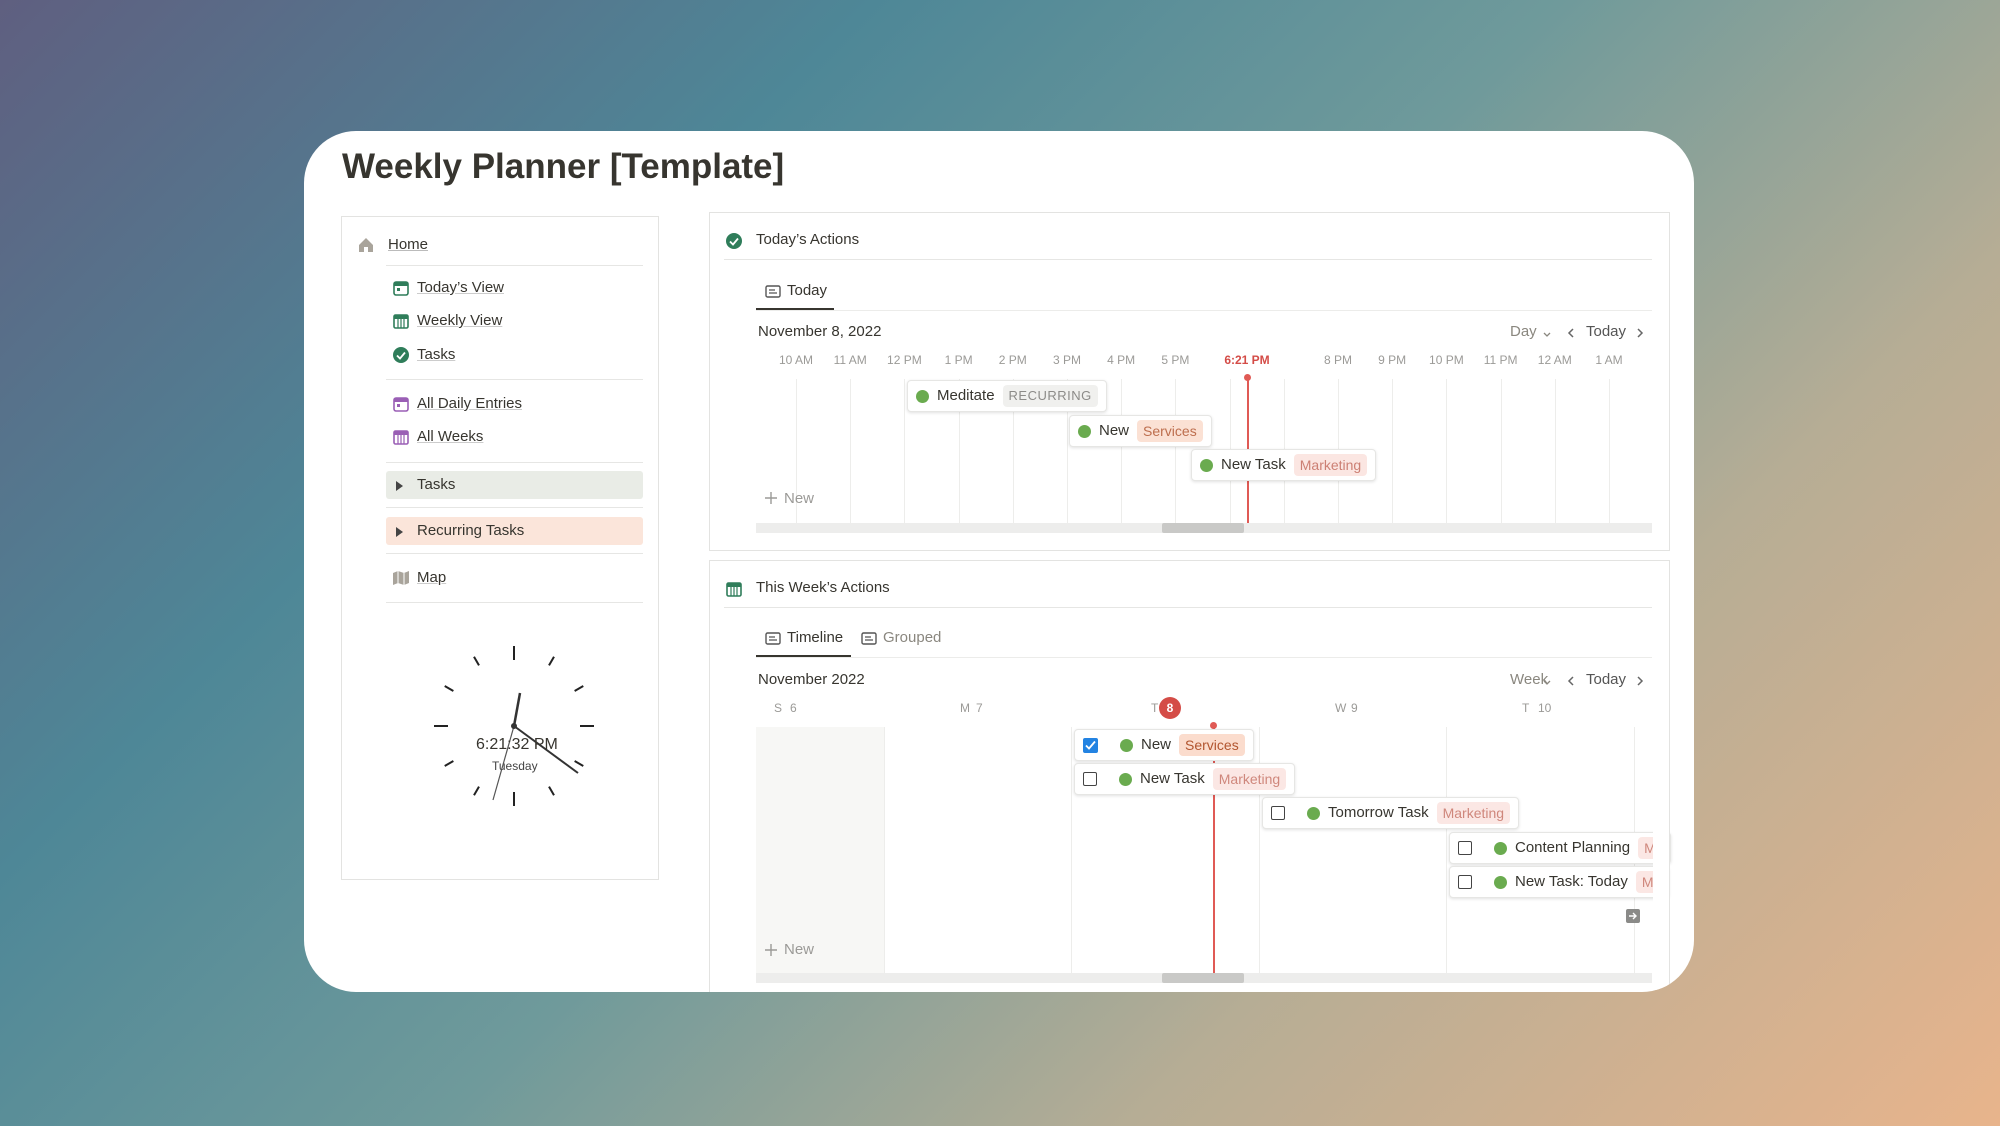 The width and height of the screenshot is (2000, 1126). I want to click on tab: Today, so click(807, 290).